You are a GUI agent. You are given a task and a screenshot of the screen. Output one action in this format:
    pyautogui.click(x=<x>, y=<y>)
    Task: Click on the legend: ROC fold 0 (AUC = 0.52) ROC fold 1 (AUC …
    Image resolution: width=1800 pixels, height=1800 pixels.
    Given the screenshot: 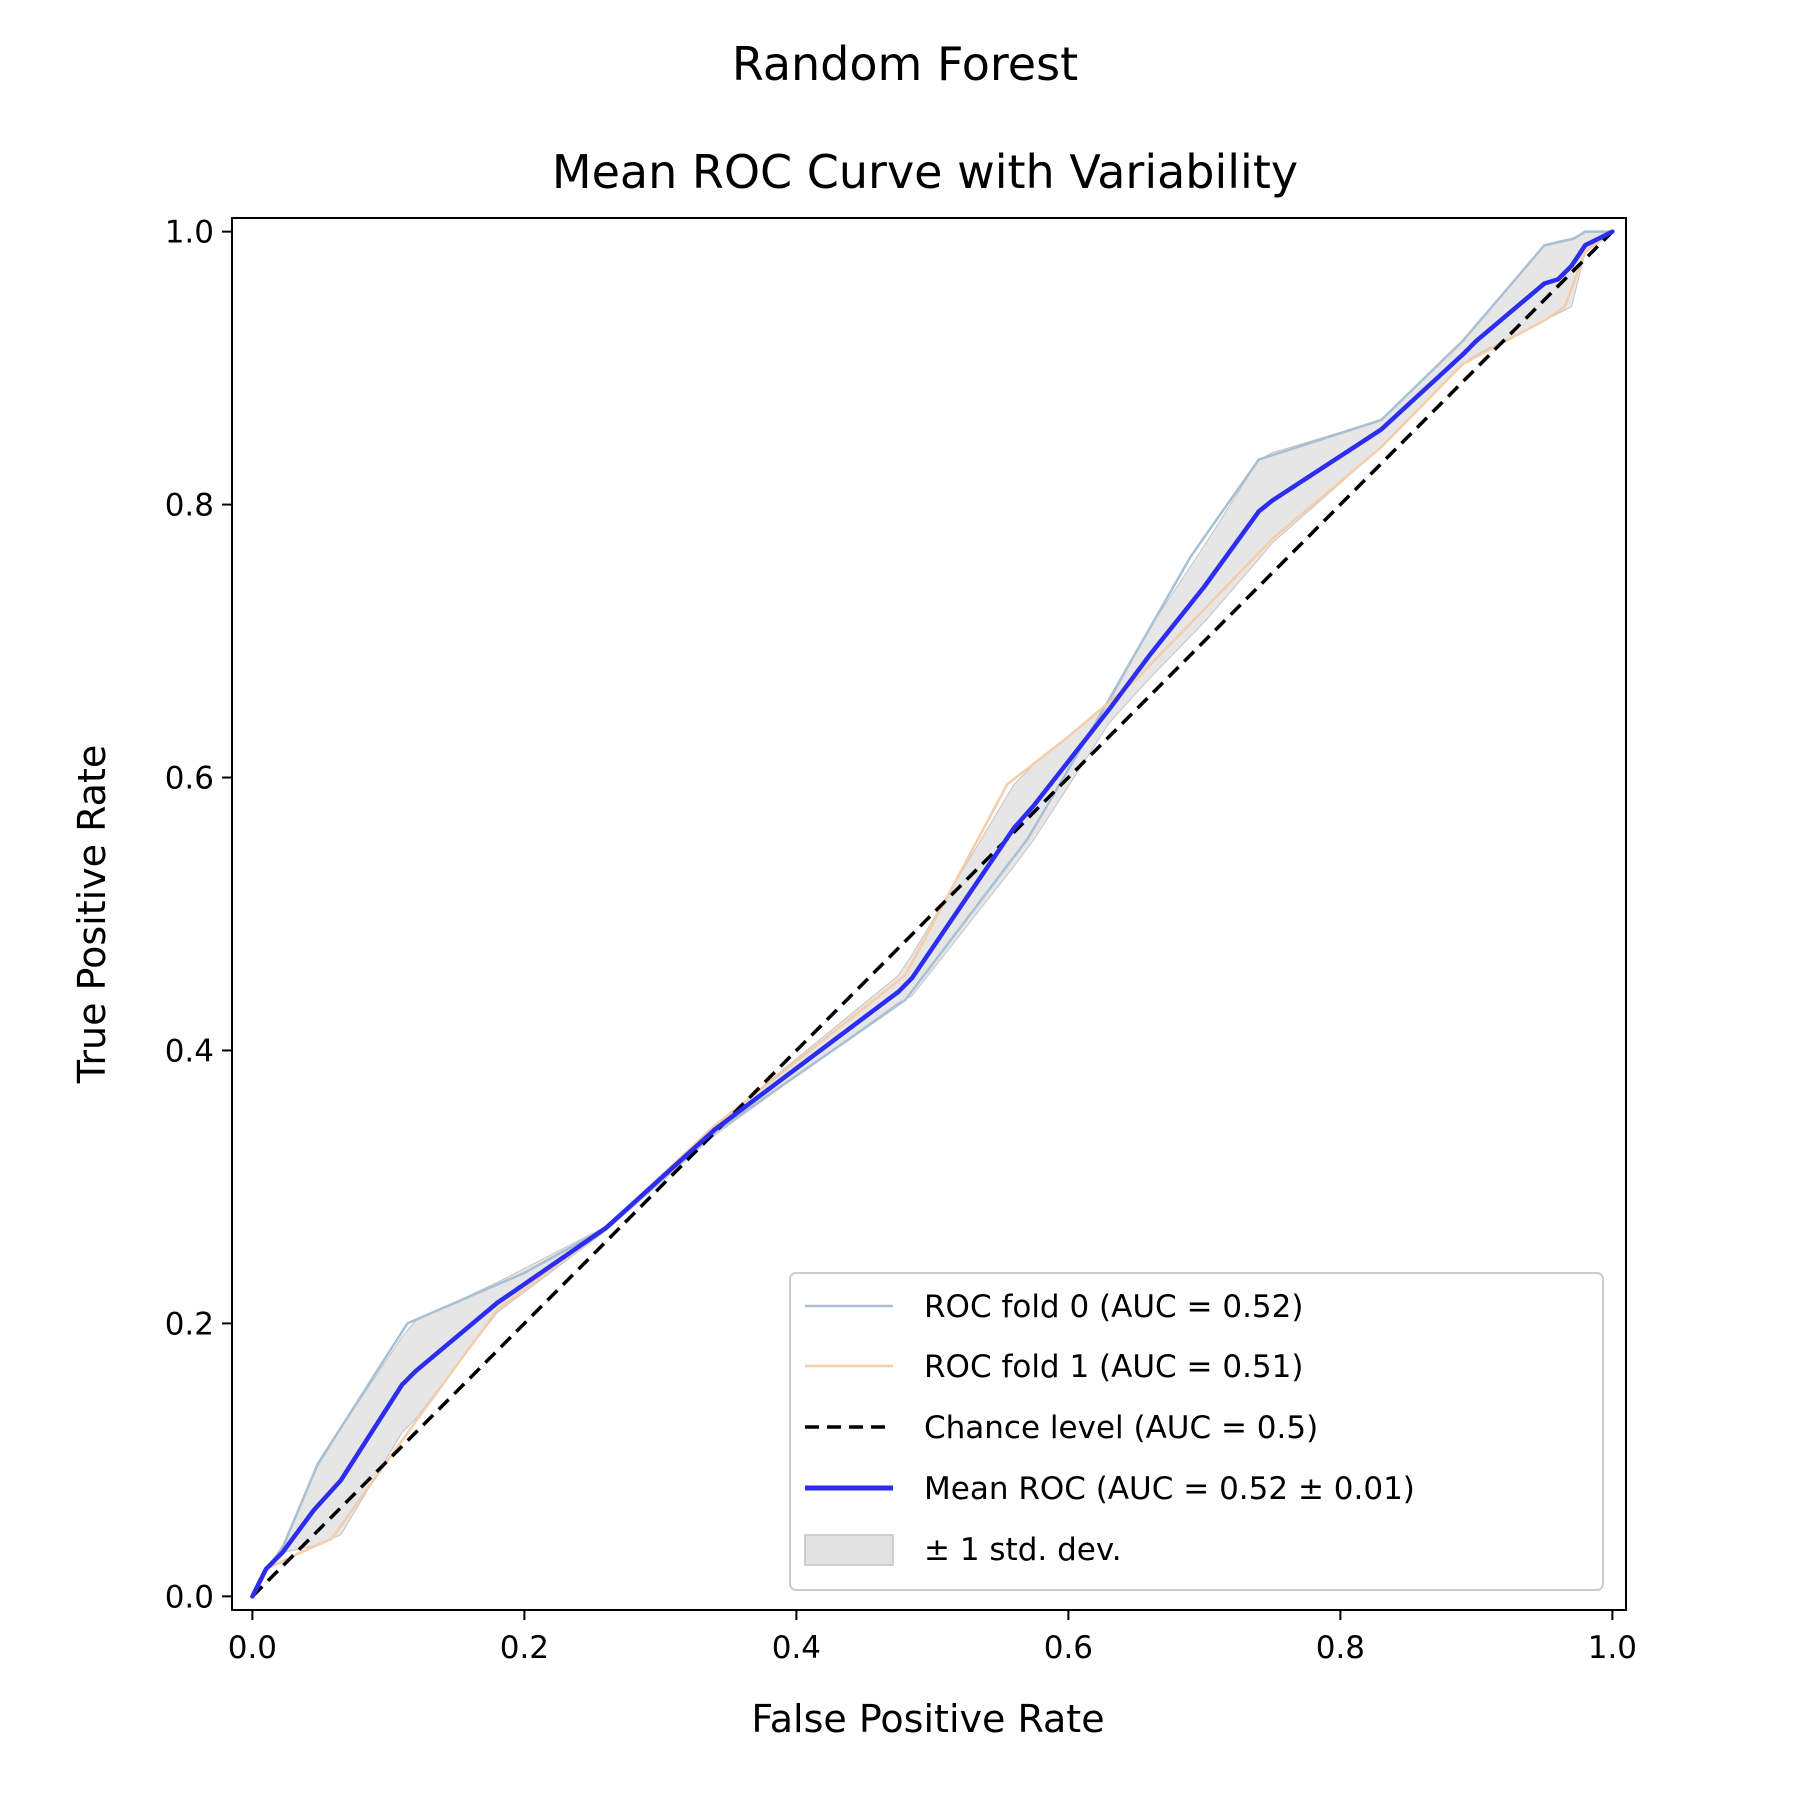 What is the action you would take?
    pyautogui.click(x=1196, y=1431)
    